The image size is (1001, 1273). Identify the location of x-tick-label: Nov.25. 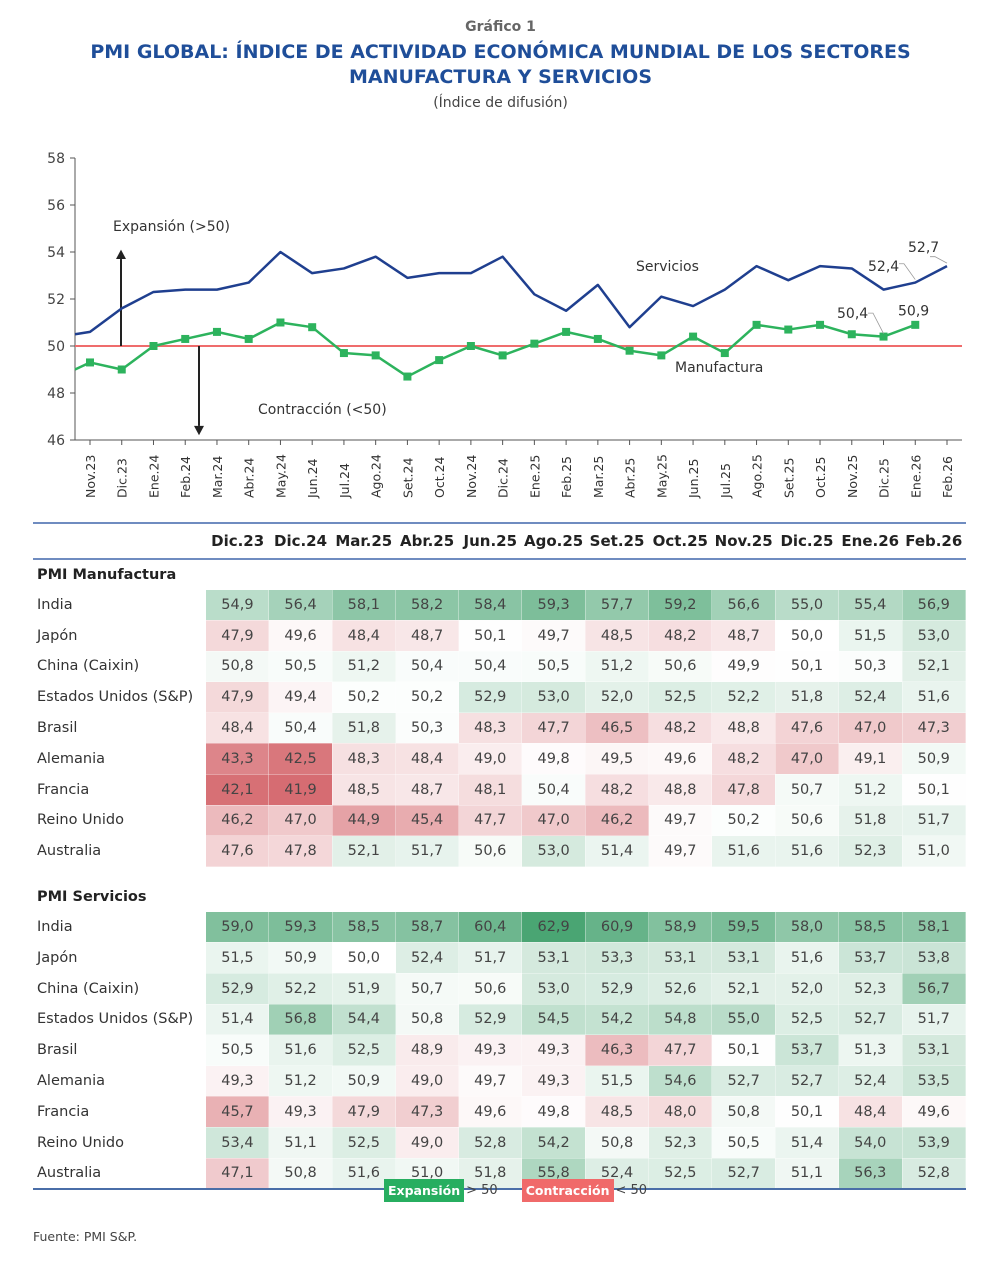
(852, 476).